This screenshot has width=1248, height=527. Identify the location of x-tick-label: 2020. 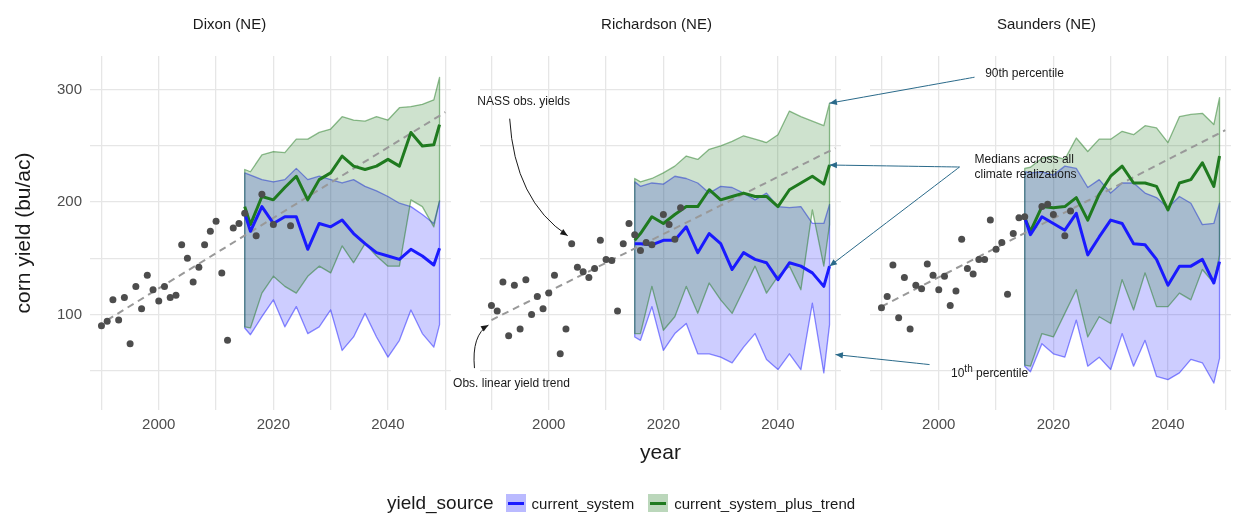
(1053, 424).